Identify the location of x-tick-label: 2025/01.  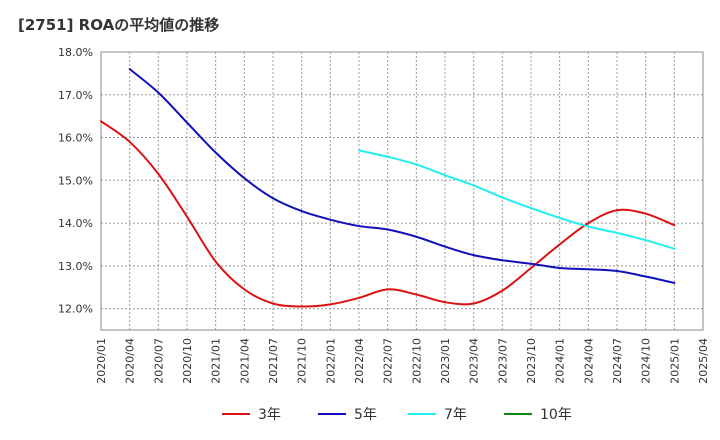
(674, 361).